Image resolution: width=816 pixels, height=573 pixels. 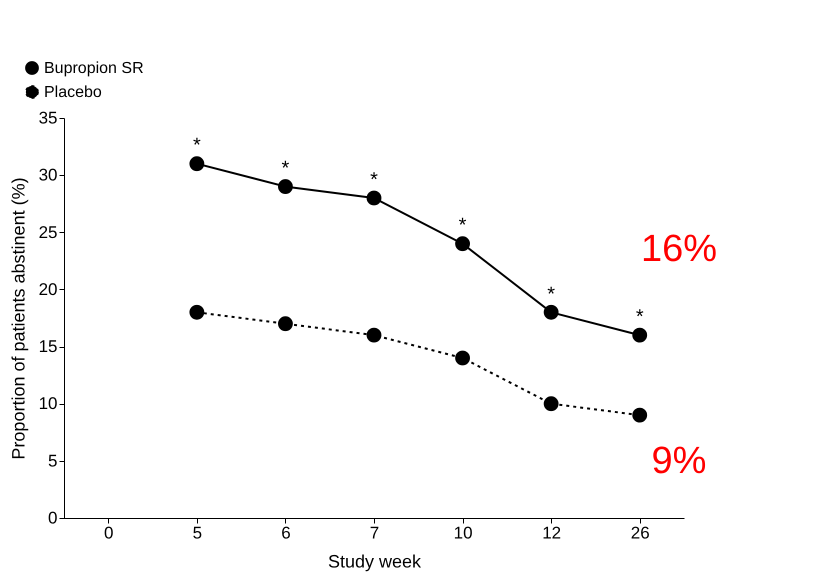 What do you see at coordinates (679, 461) in the screenshot?
I see `annotation: 9%` at bounding box center [679, 461].